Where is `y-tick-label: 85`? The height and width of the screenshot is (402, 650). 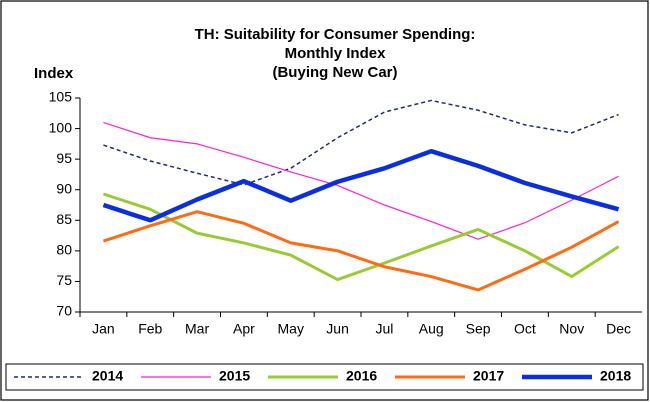 y-tick-label: 85 is located at coordinates (64, 219).